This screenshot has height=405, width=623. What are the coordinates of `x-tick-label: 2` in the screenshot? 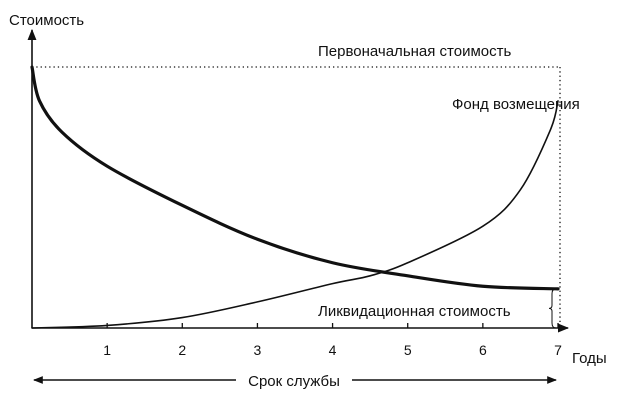 It's located at (182, 350).